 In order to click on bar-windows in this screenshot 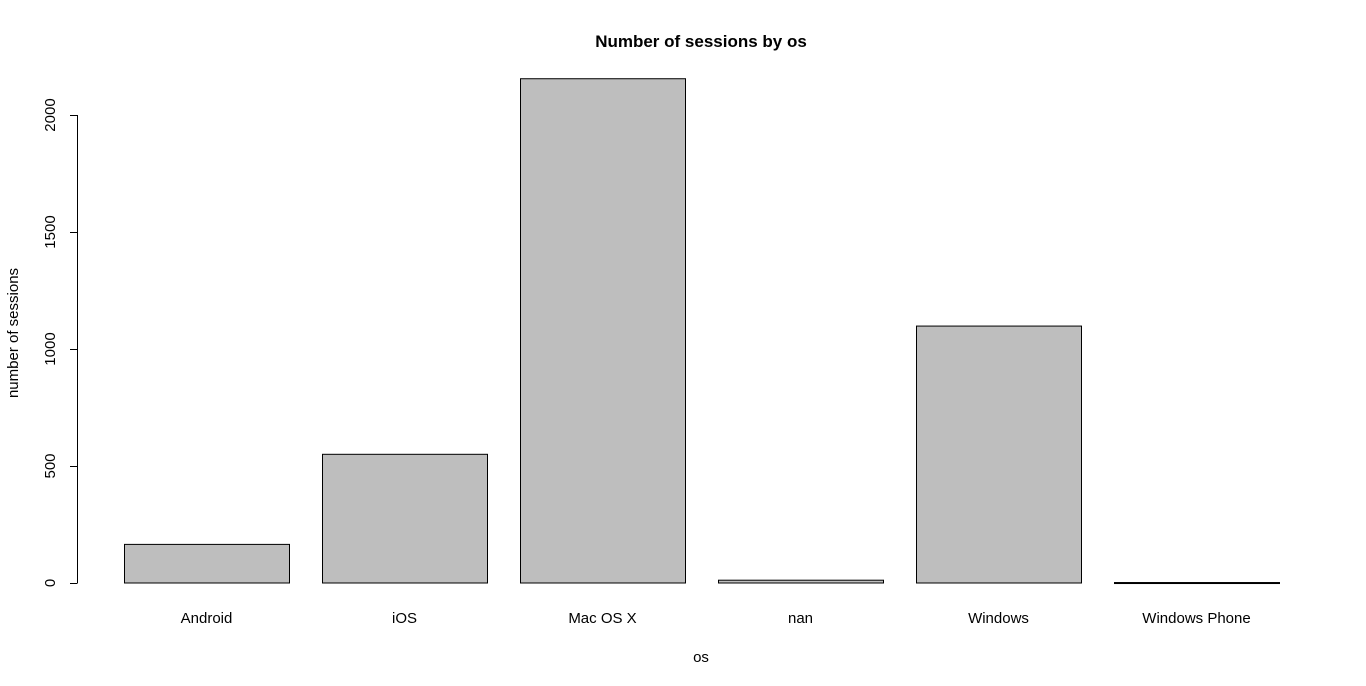, I will do `click(999, 454)`.